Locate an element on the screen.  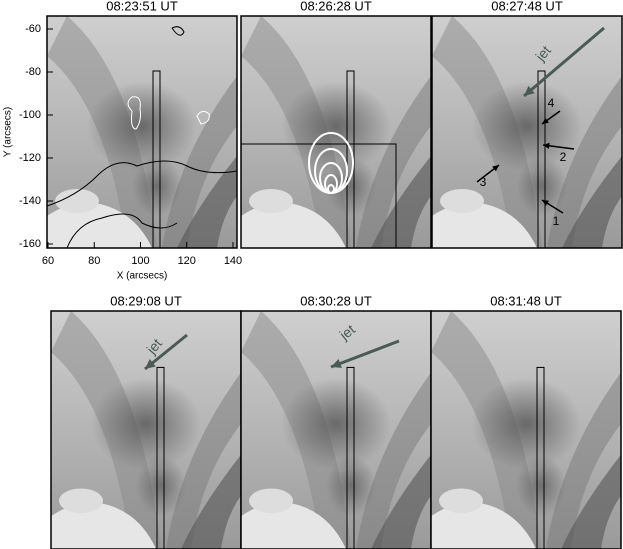
hxr-contour is located at coordinates (331, 189).